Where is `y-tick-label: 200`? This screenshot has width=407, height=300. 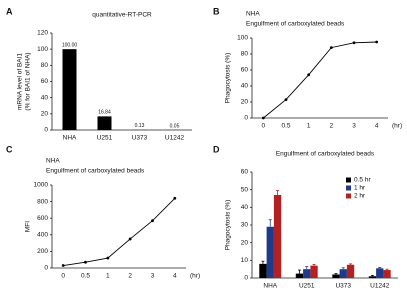 y-tick-label: 200 is located at coordinates (42, 251).